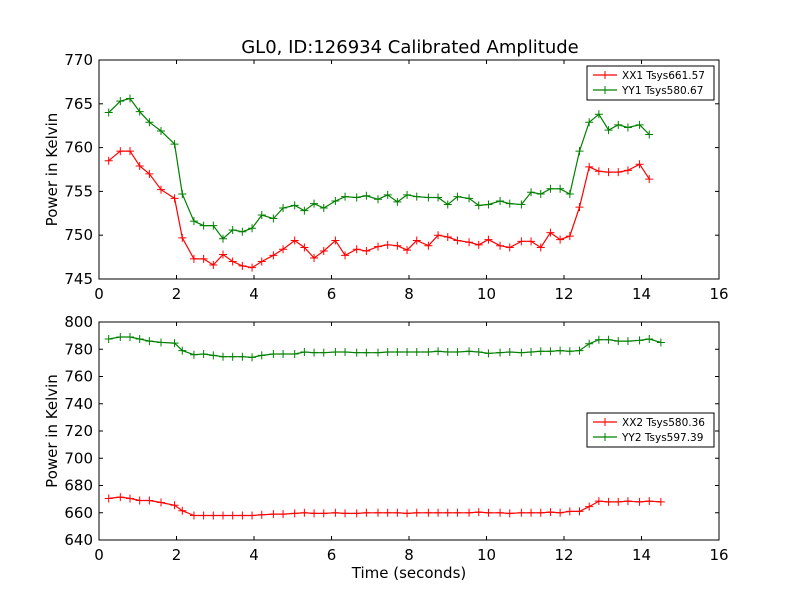  Describe the element at coordinates (78, 104) in the screenshot. I see `y-tick-label: 765` at that location.